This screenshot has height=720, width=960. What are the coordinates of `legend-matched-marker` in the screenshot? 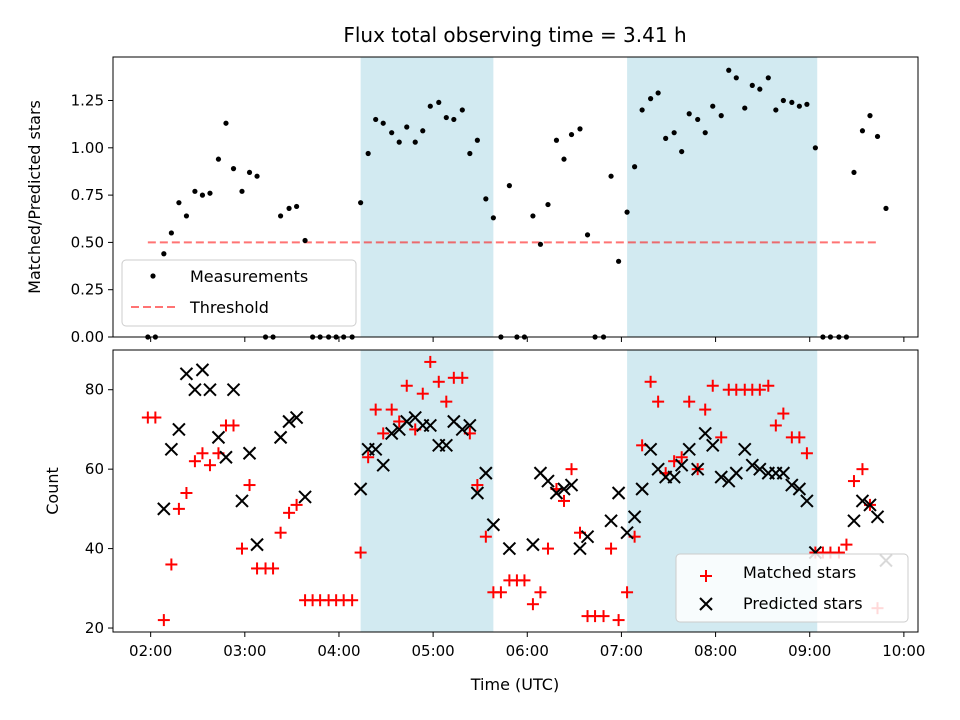 It's located at (706, 576).